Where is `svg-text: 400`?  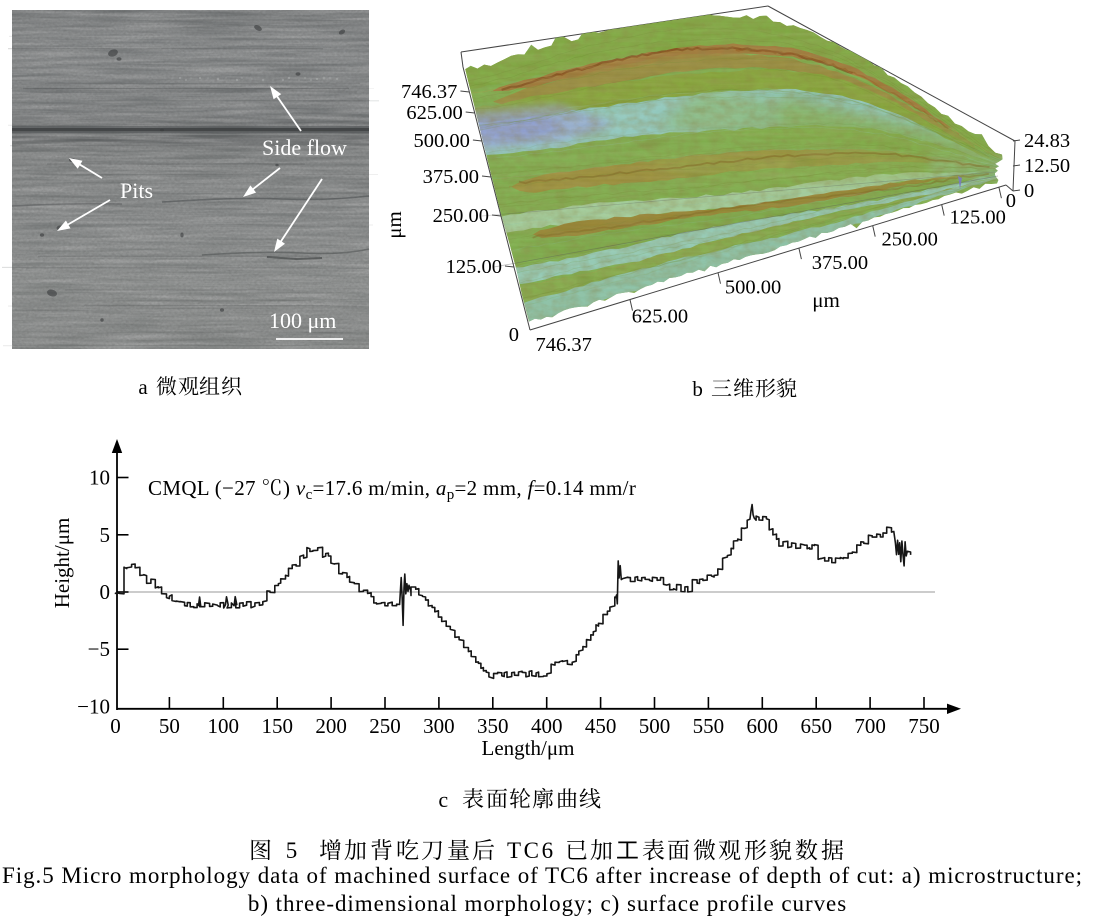 svg-text: 400 is located at coordinates (547, 726).